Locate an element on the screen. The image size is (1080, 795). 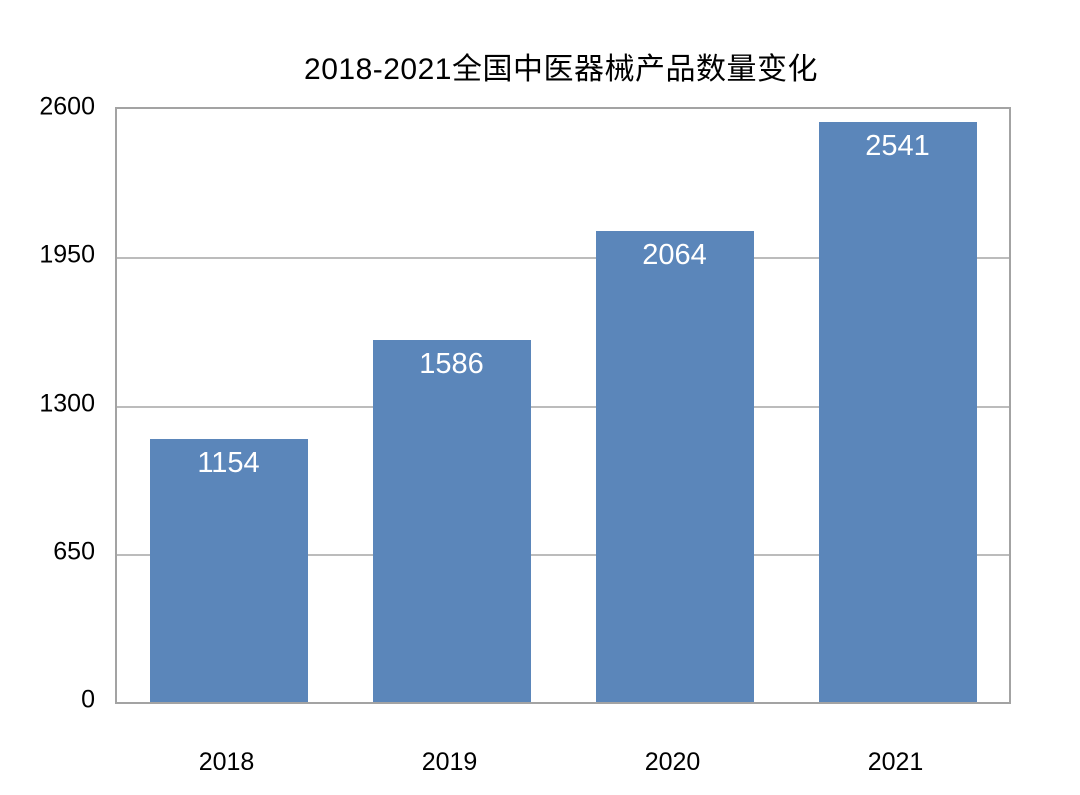
bar-value-label: 2541 is located at coordinates (897, 146).